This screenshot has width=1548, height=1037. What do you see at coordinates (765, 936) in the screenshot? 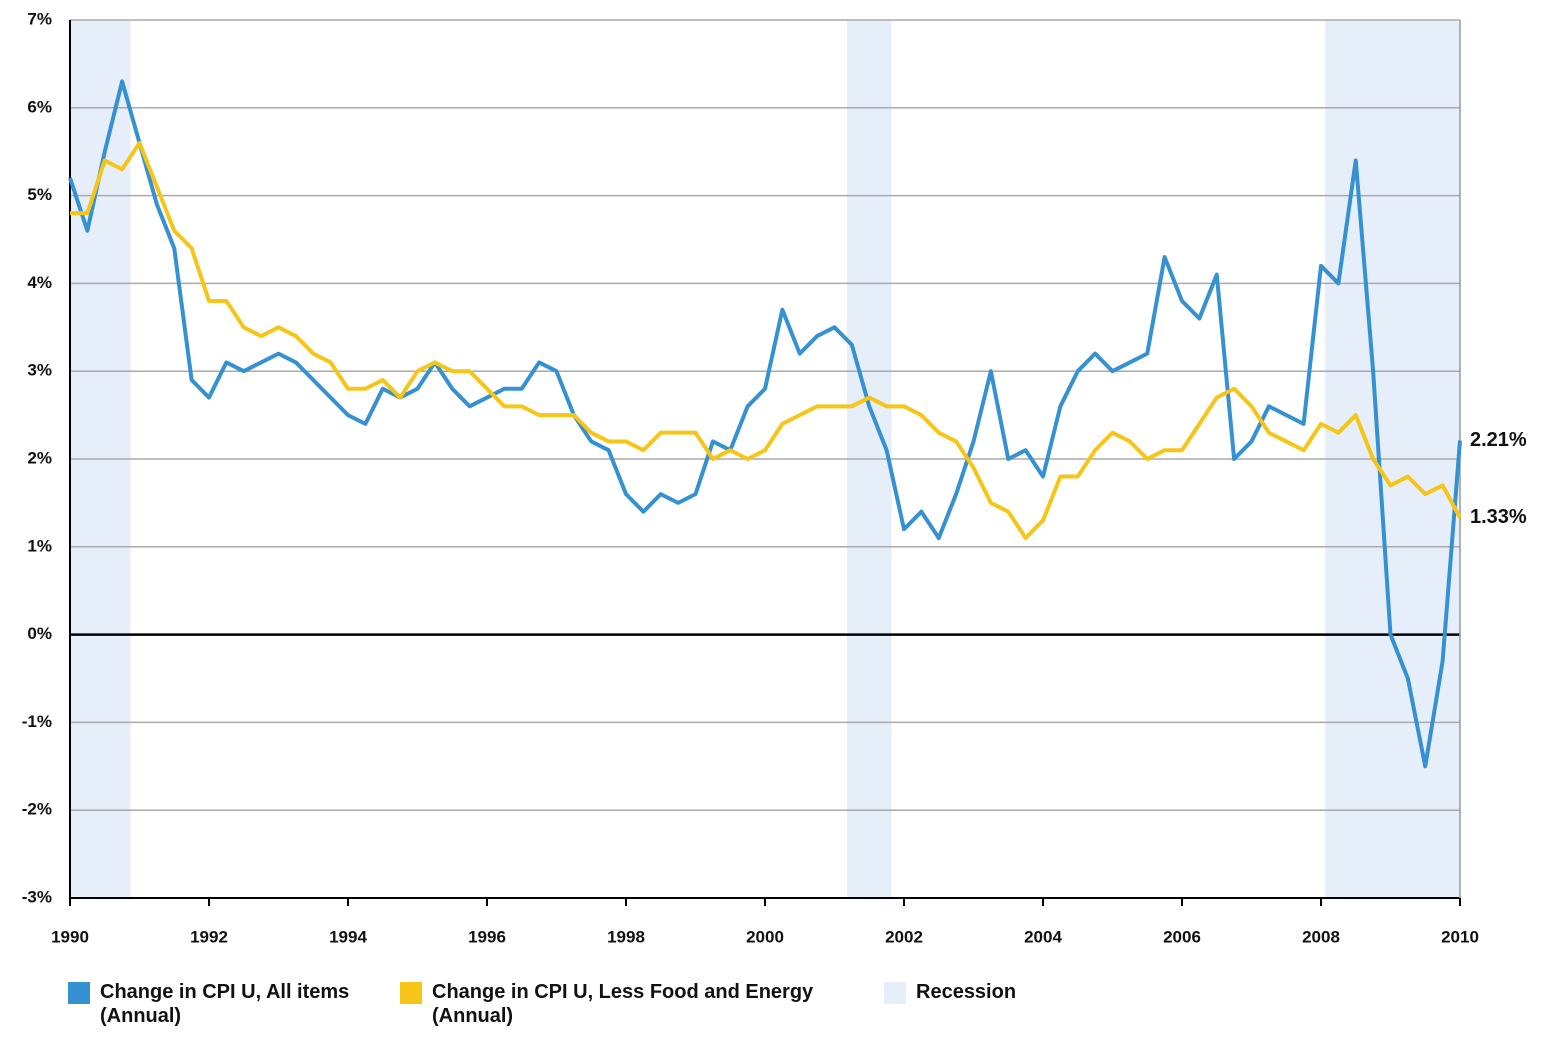
I see `x-tick-label: 2000` at bounding box center [765, 936].